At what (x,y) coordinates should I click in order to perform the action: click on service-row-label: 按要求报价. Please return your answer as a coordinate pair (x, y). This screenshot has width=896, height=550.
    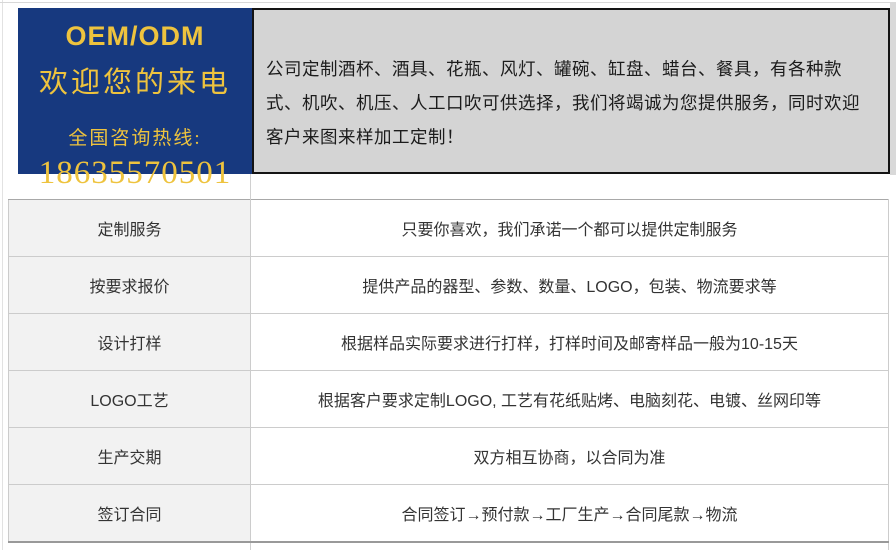
    Looking at the image, I should click on (129, 285).